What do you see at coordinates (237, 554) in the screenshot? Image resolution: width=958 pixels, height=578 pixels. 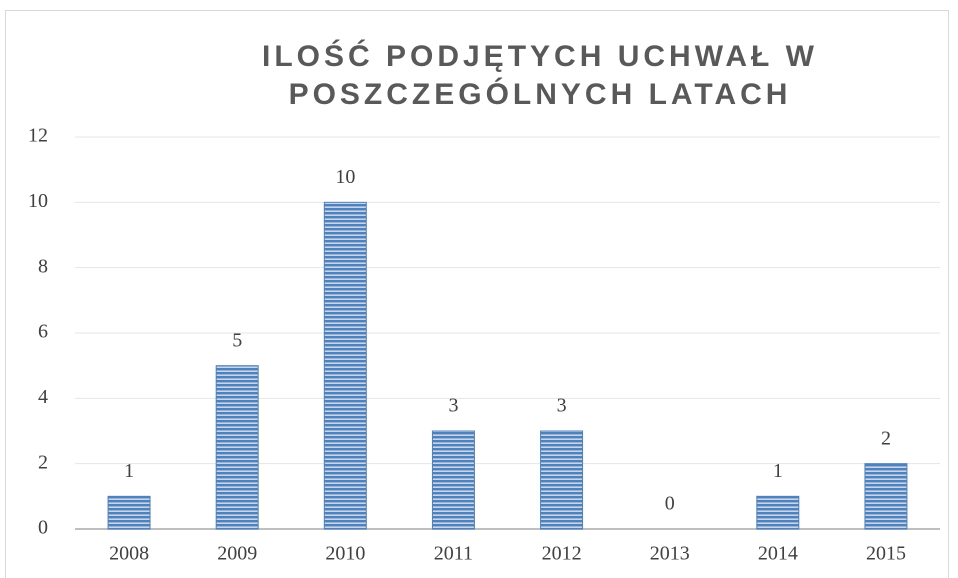 I see `x-tick-label: 2009` at bounding box center [237, 554].